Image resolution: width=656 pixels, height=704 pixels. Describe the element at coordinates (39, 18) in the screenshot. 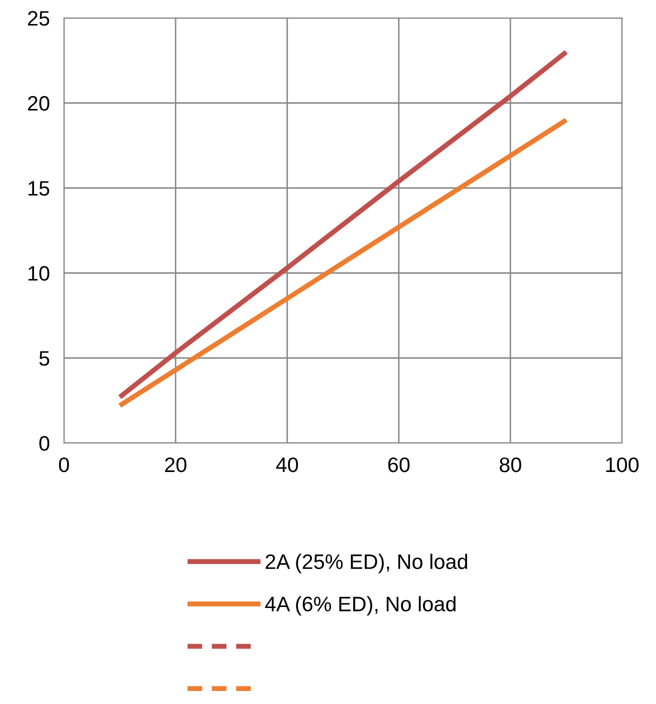

I see `y-tick-label: 25` at that location.